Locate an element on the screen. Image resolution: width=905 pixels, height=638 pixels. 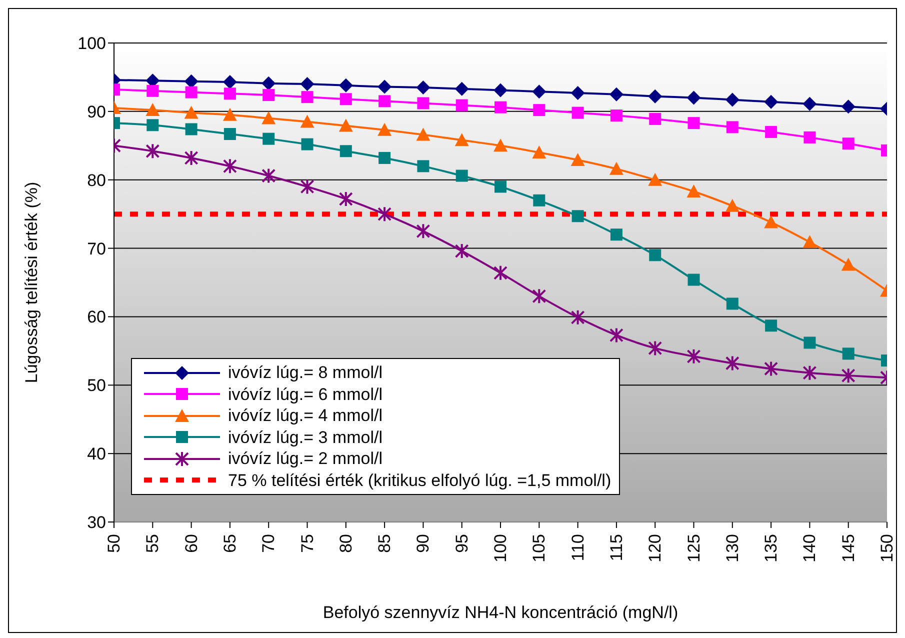
x-tick-label: 100 is located at coordinates (500, 548).